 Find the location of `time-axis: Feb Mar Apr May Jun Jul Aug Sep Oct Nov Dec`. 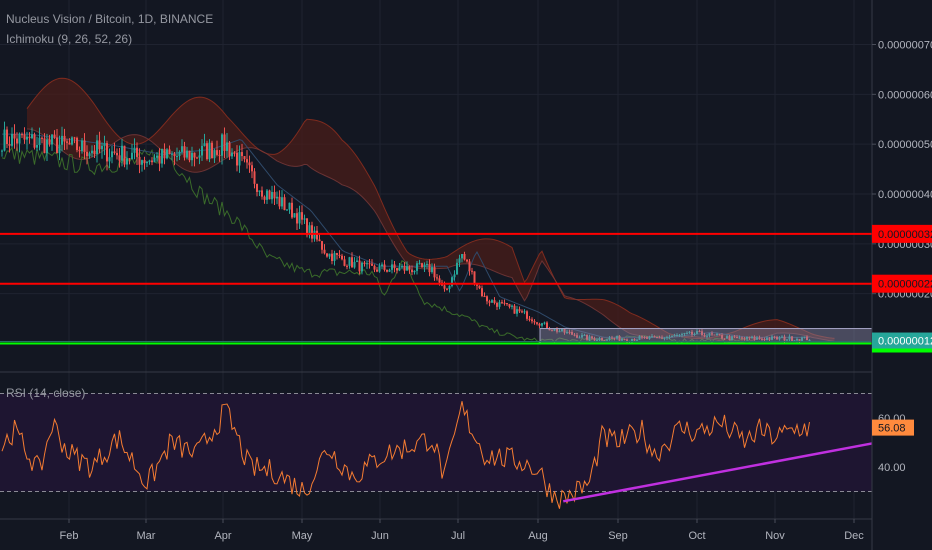

time-axis: Feb Mar Apr May Jun Jul Aug Sep Oct Nov Dec is located at coordinates (462, 530).